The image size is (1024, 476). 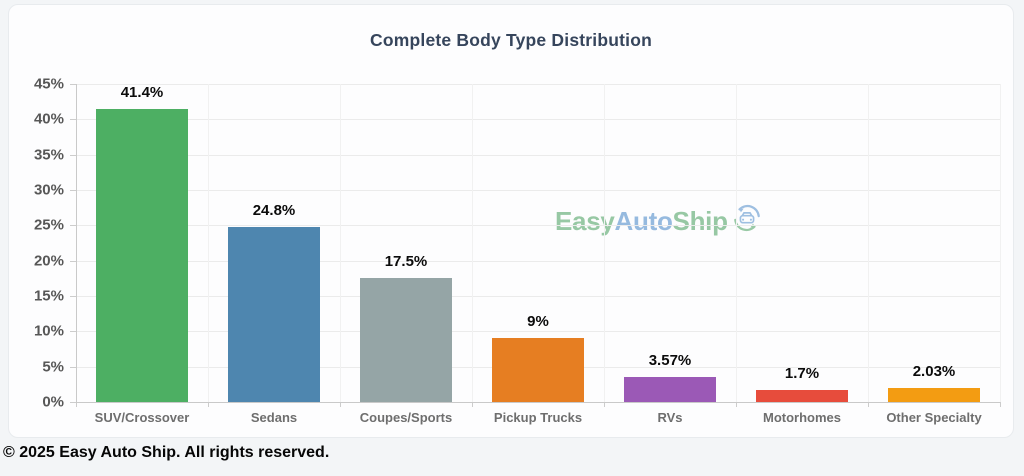 What do you see at coordinates (802, 373) in the screenshot?
I see `bar-value-label: 1.7%` at bounding box center [802, 373].